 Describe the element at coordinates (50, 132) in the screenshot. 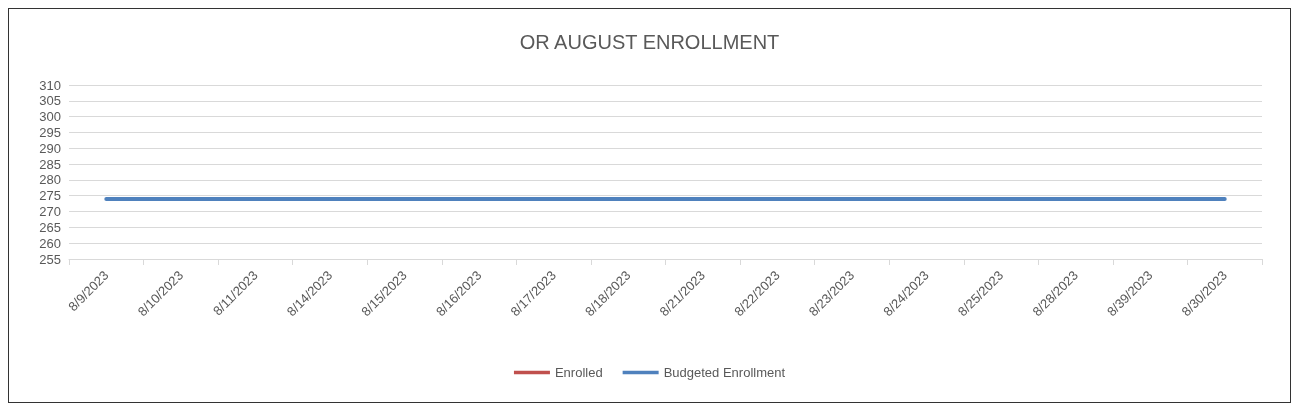

I see `y-tick-label: 295` at that location.